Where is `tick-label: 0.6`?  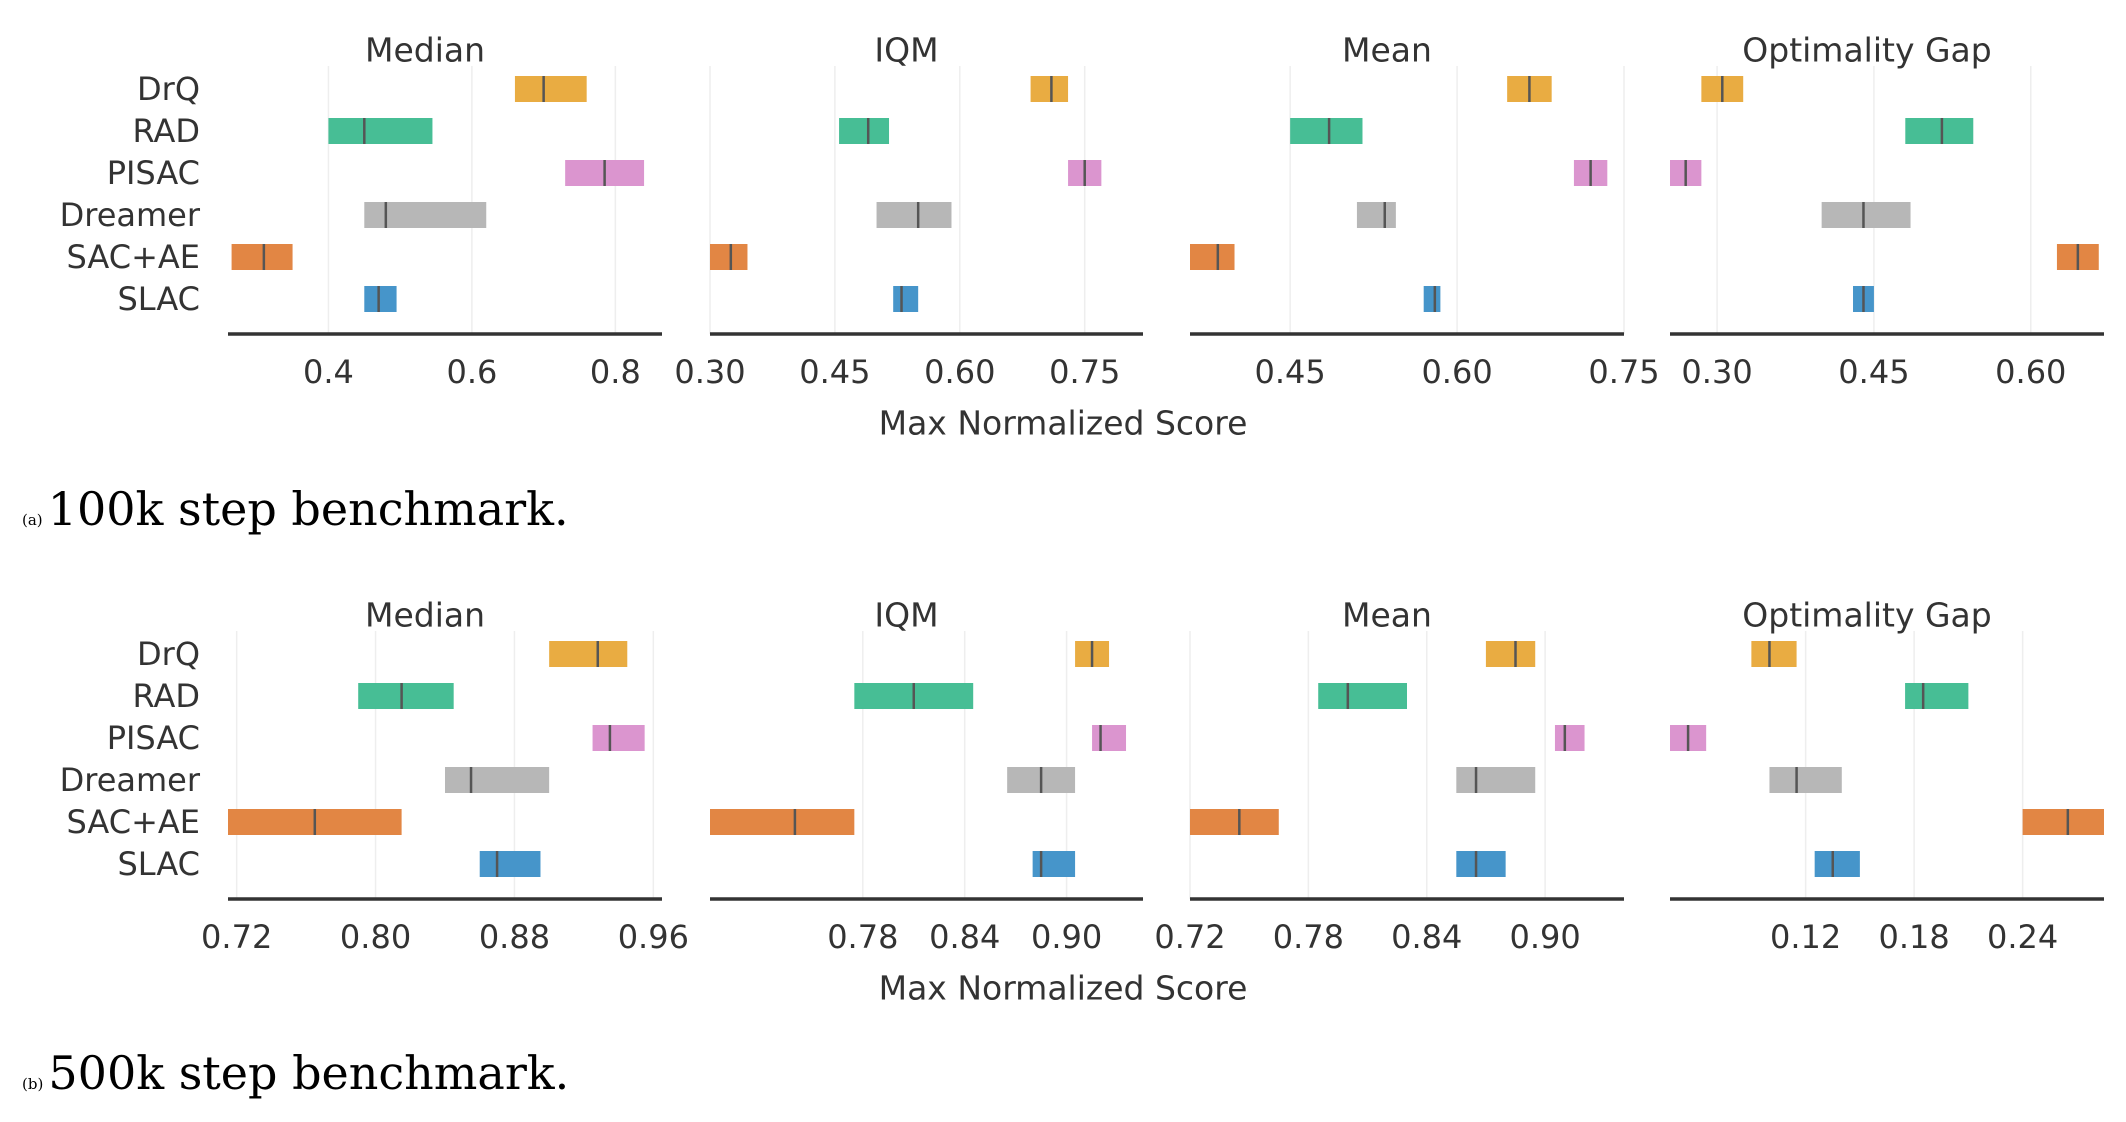
tick-label: 0.6 is located at coordinates (471, 372).